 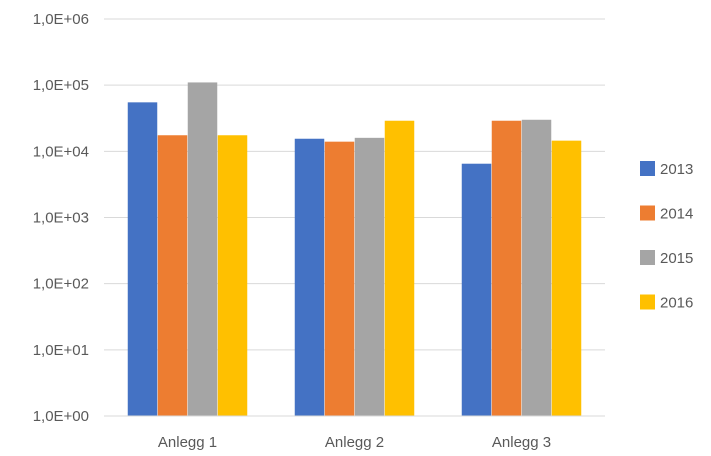 What do you see at coordinates (676, 303) in the screenshot?
I see `legend-label: 2016` at bounding box center [676, 303].